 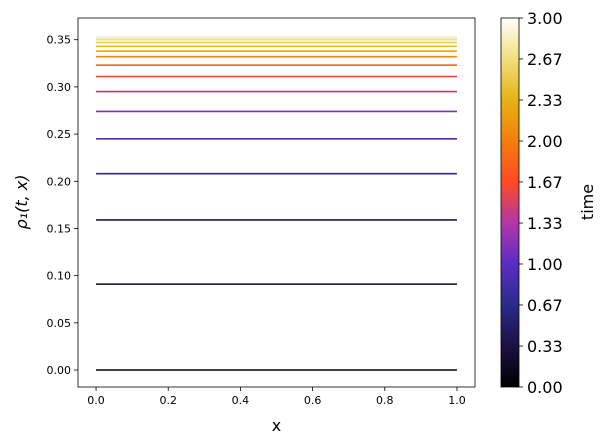 I want to click on y-tick-label: 0.10, so click(x=59, y=276).